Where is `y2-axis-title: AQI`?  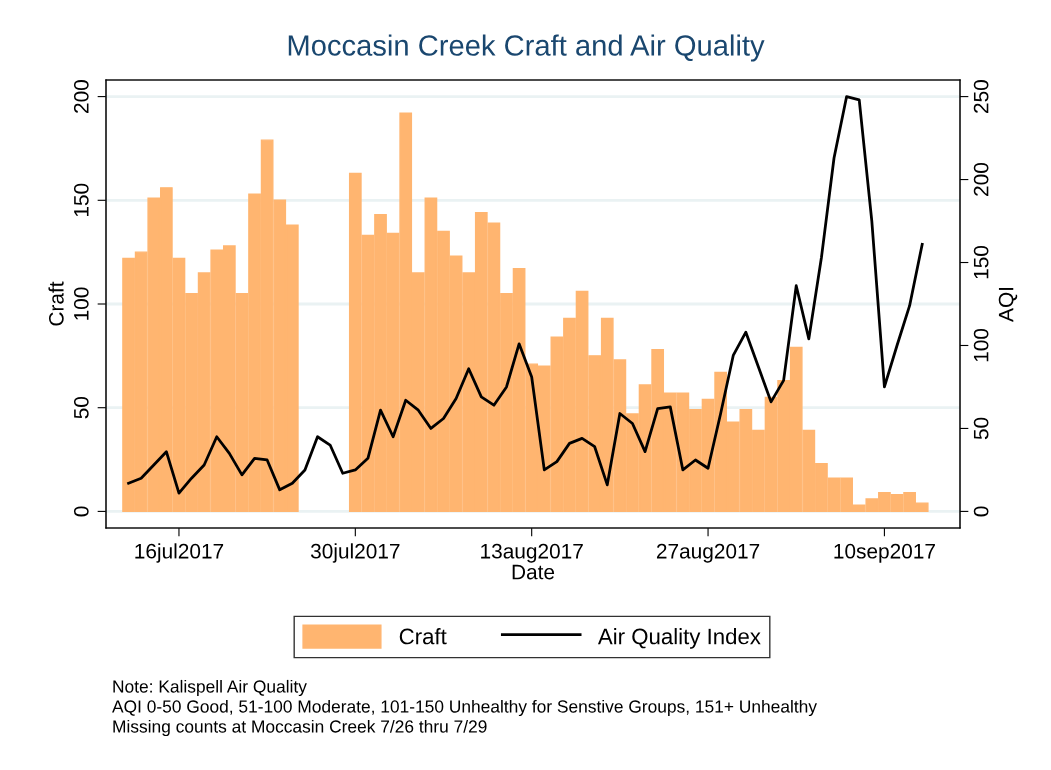 y2-axis-title: AQI is located at coordinates (1008, 304).